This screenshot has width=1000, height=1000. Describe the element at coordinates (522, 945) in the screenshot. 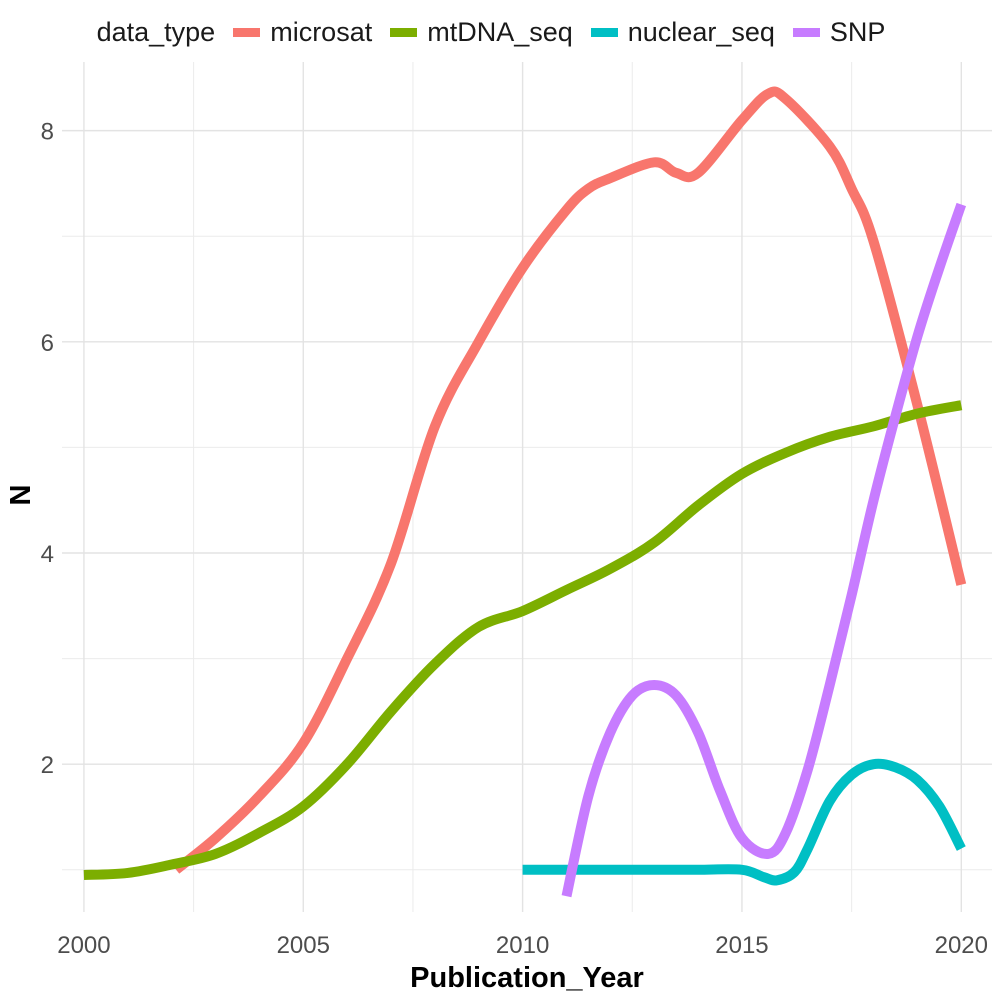

I see `x-tick-label: 2010` at that location.